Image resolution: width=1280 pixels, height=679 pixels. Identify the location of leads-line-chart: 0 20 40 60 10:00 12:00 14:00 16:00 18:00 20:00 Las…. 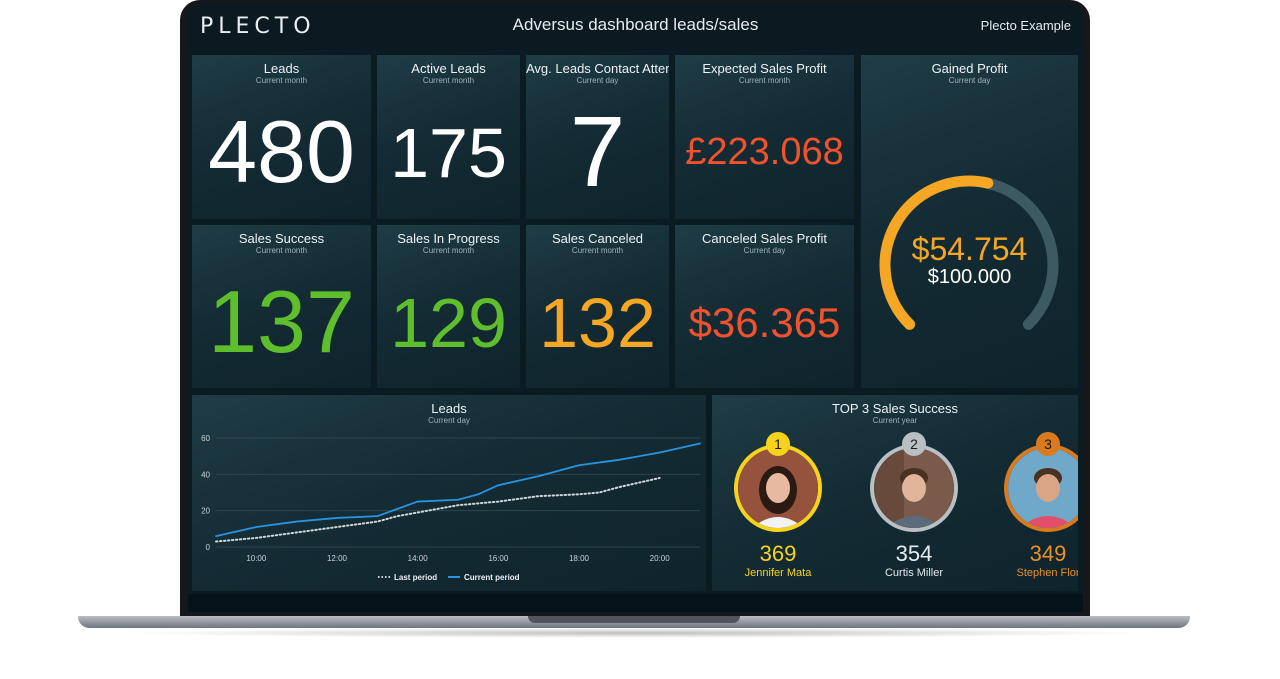
(451, 508).